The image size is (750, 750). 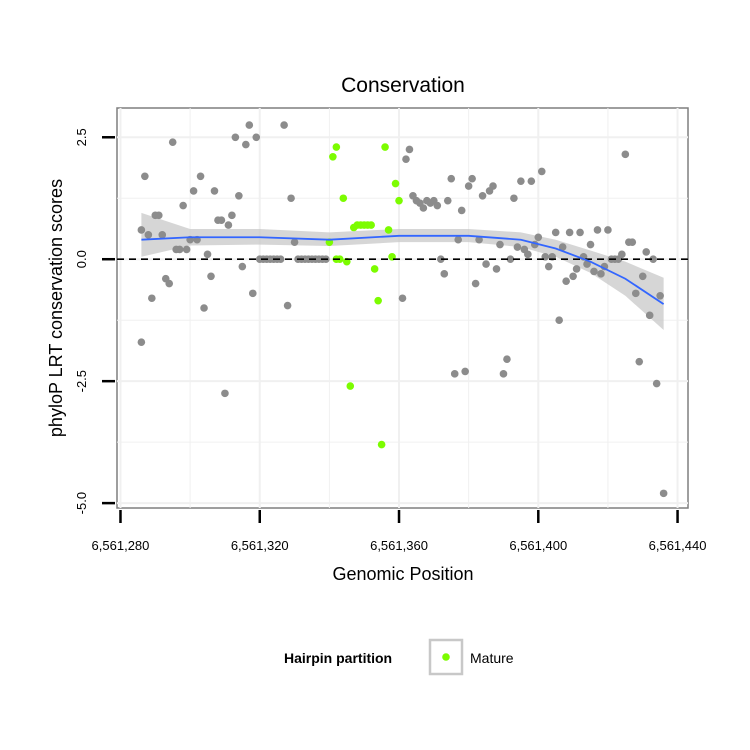 What do you see at coordinates (538, 545) in the screenshot?
I see `x-tick-label: 6,561,400` at bounding box center [538, 545].